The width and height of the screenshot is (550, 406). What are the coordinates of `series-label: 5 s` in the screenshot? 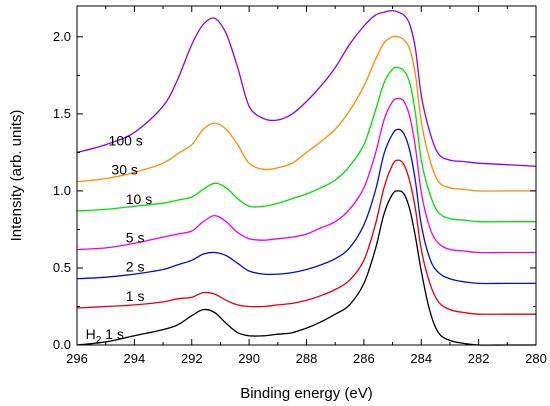 It's located at (135, 237).